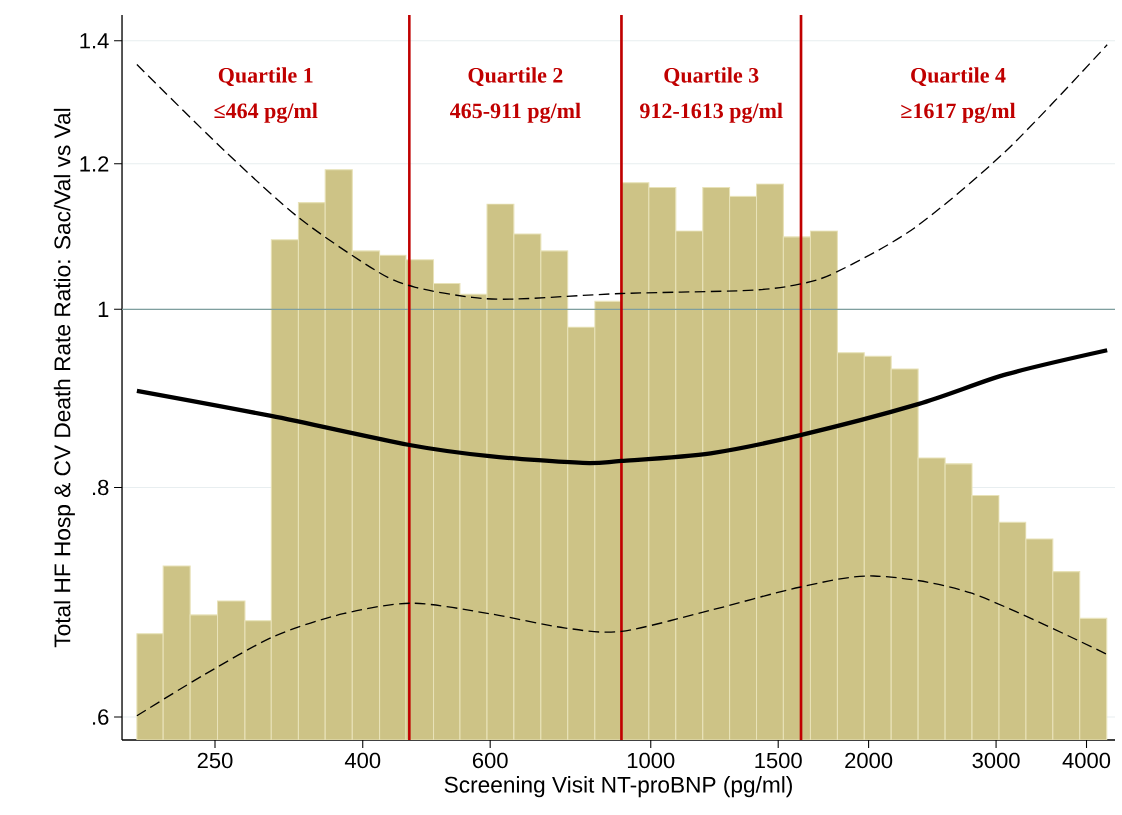 The height and width of the screenshot is (815, 1122). Describe the element at coordinates (101, 487) in the screenshot. I see `y-tick-label: .8` at that location.